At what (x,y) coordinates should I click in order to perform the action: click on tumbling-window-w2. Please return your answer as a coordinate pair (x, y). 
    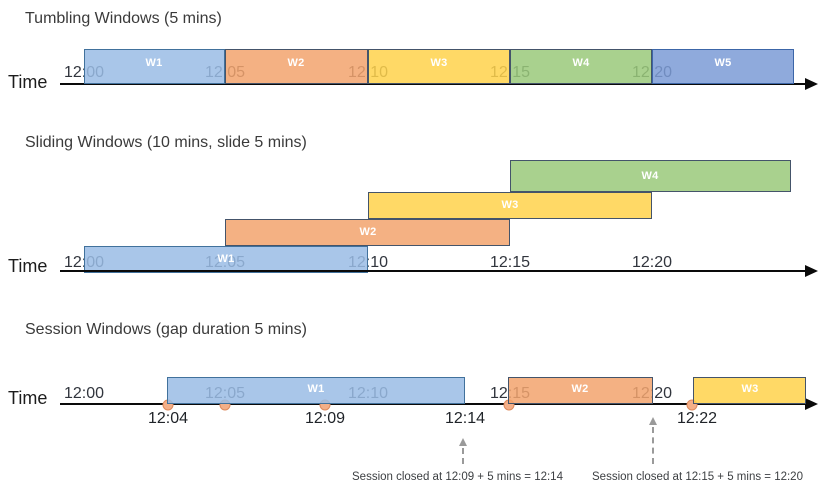
    Looking at the image, I should click on (296, 66).